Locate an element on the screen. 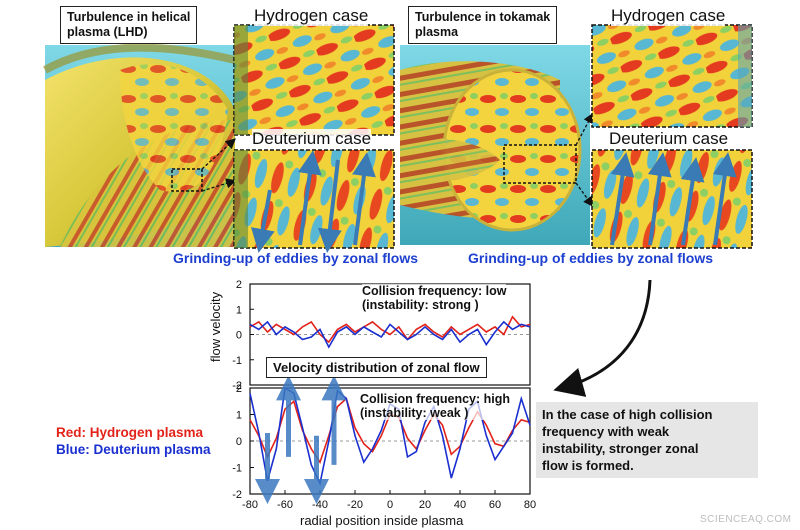 The height and width of the screenshot is (530, 800). lhd-title-line1: Turbulence in helical is located at coordinates (129, 17).